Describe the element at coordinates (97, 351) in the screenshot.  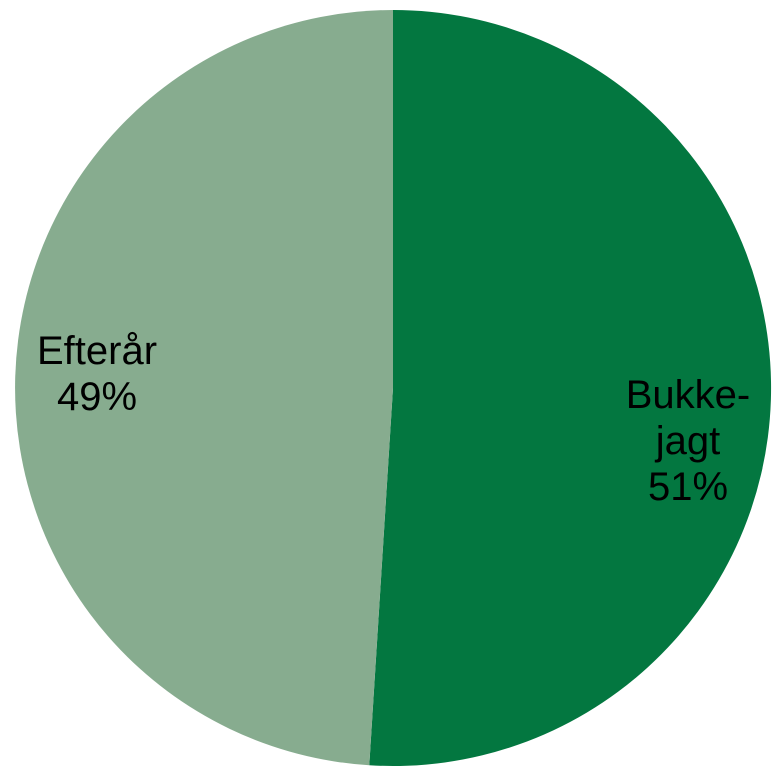
I see `slice-category-label: Efterår` at that location.